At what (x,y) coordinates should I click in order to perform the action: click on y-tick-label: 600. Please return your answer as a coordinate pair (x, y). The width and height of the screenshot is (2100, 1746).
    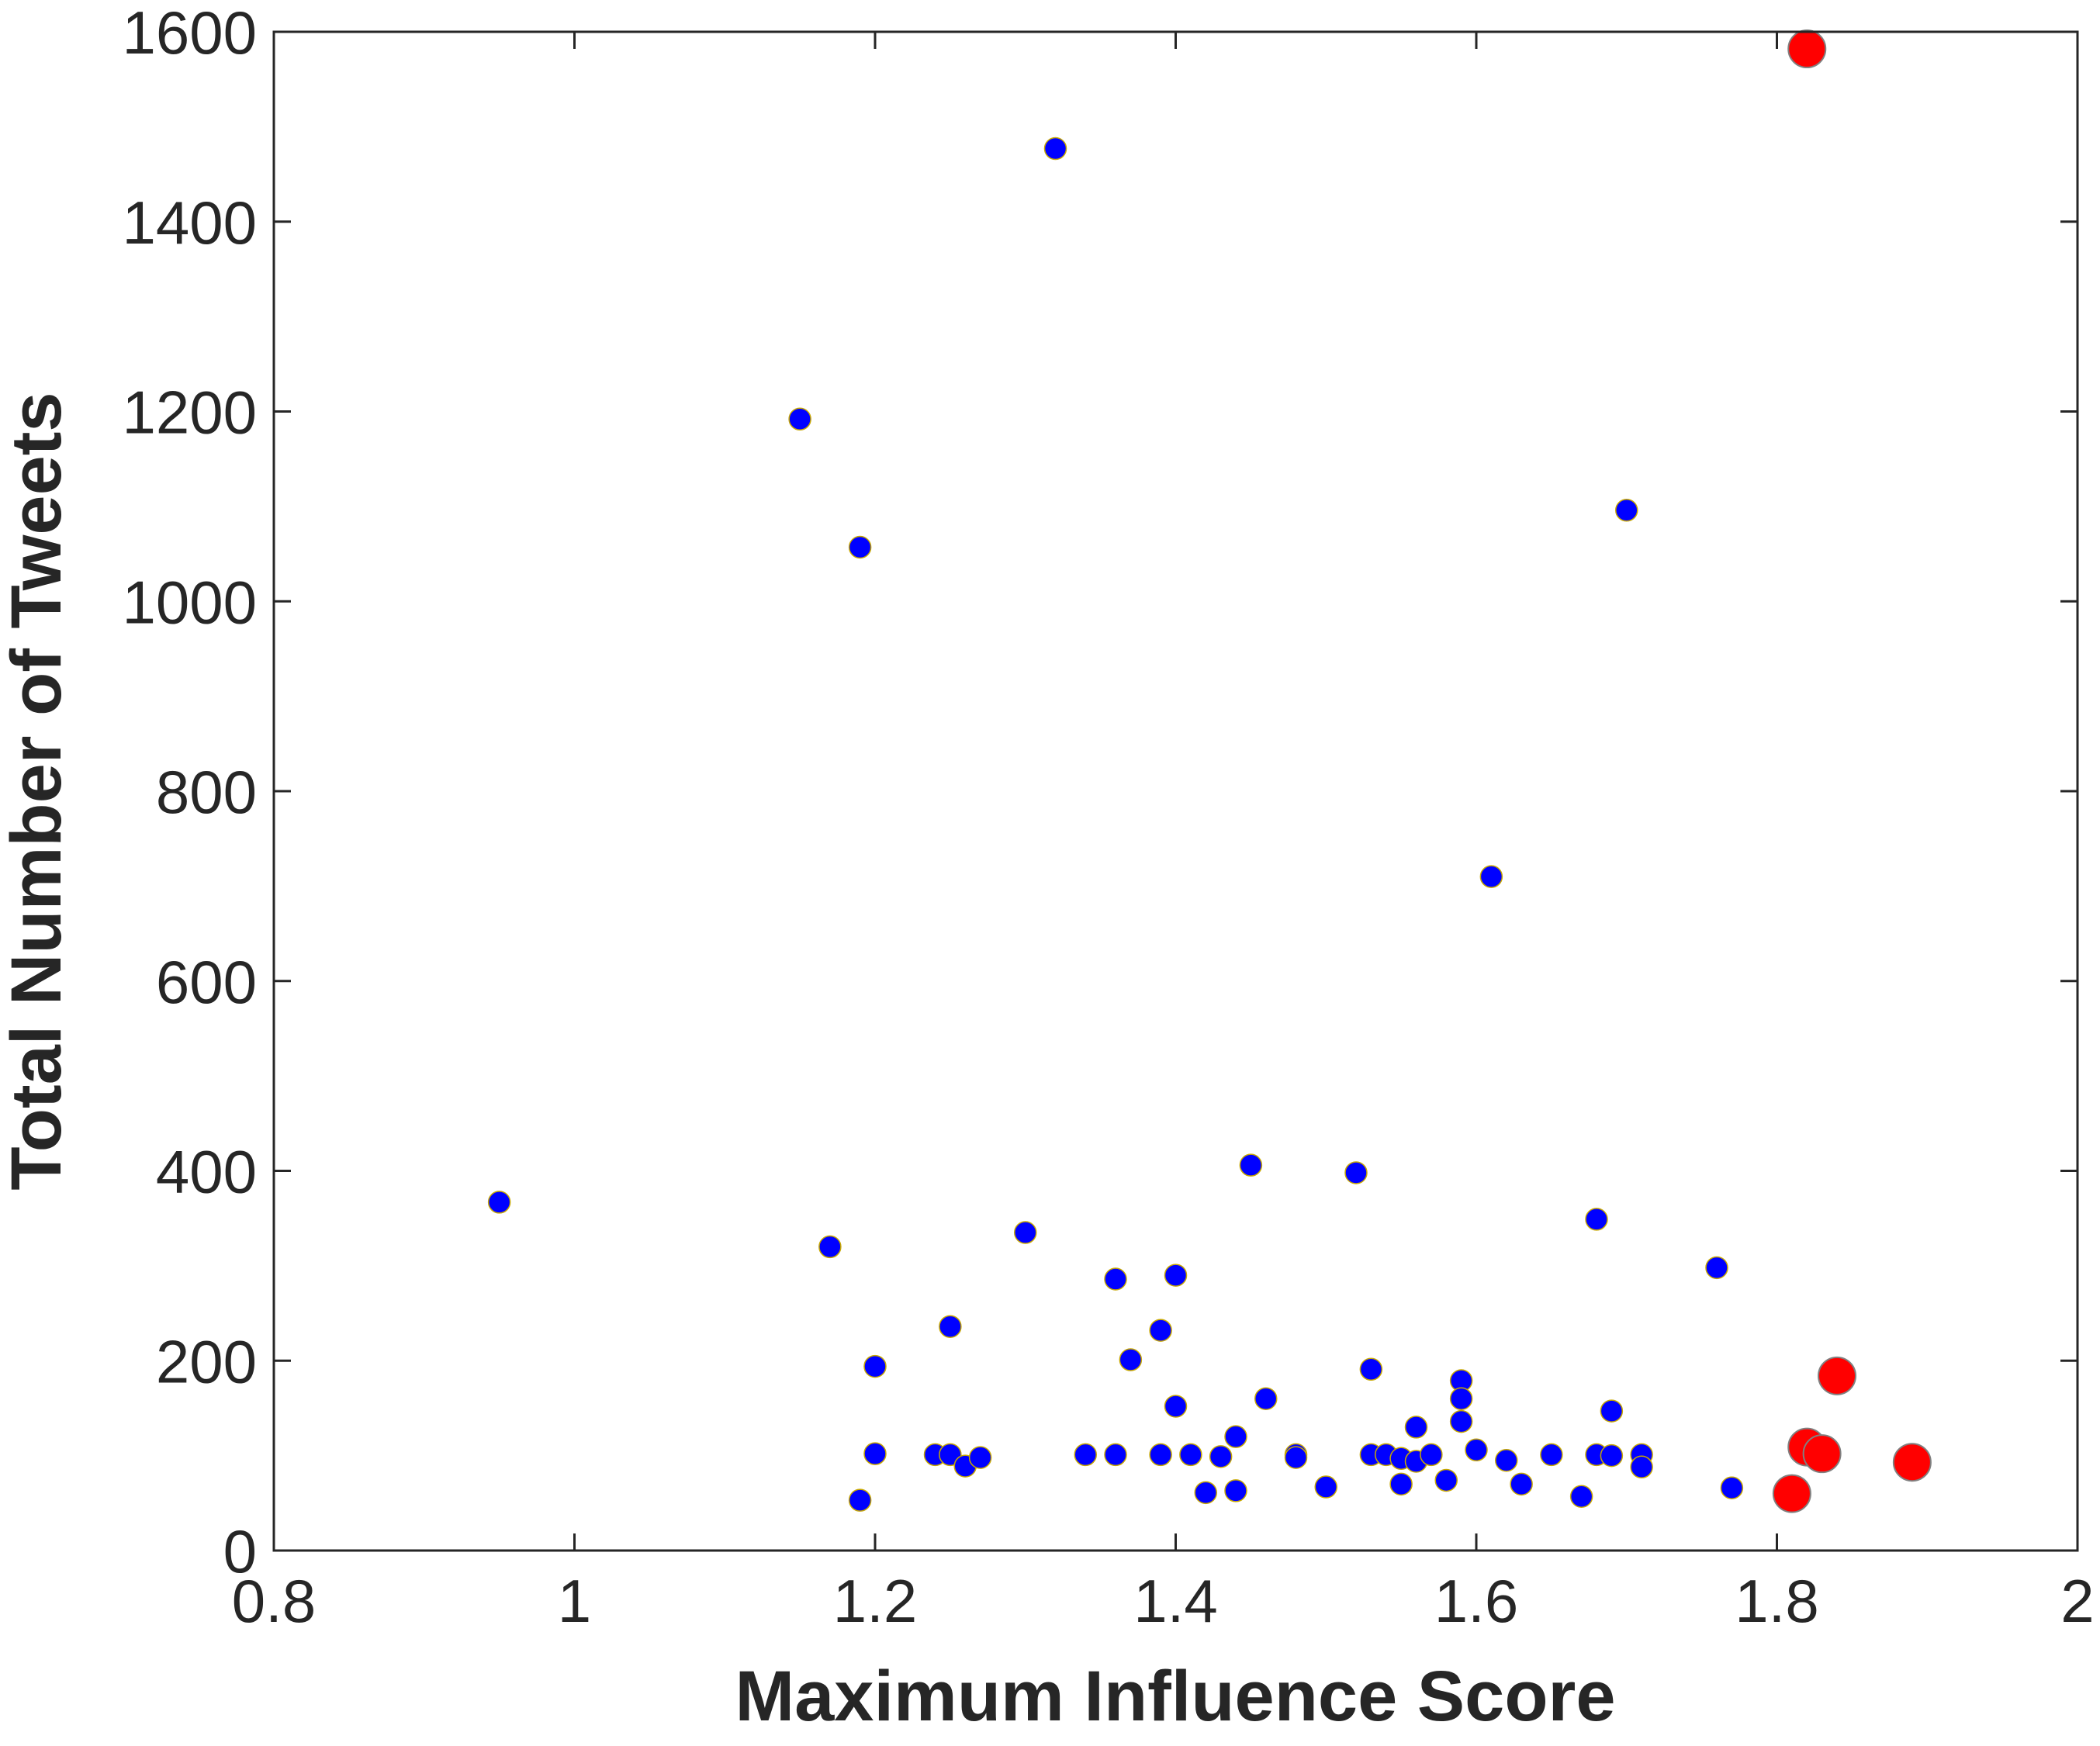
    Looking at the image, I should click on (206, 982).